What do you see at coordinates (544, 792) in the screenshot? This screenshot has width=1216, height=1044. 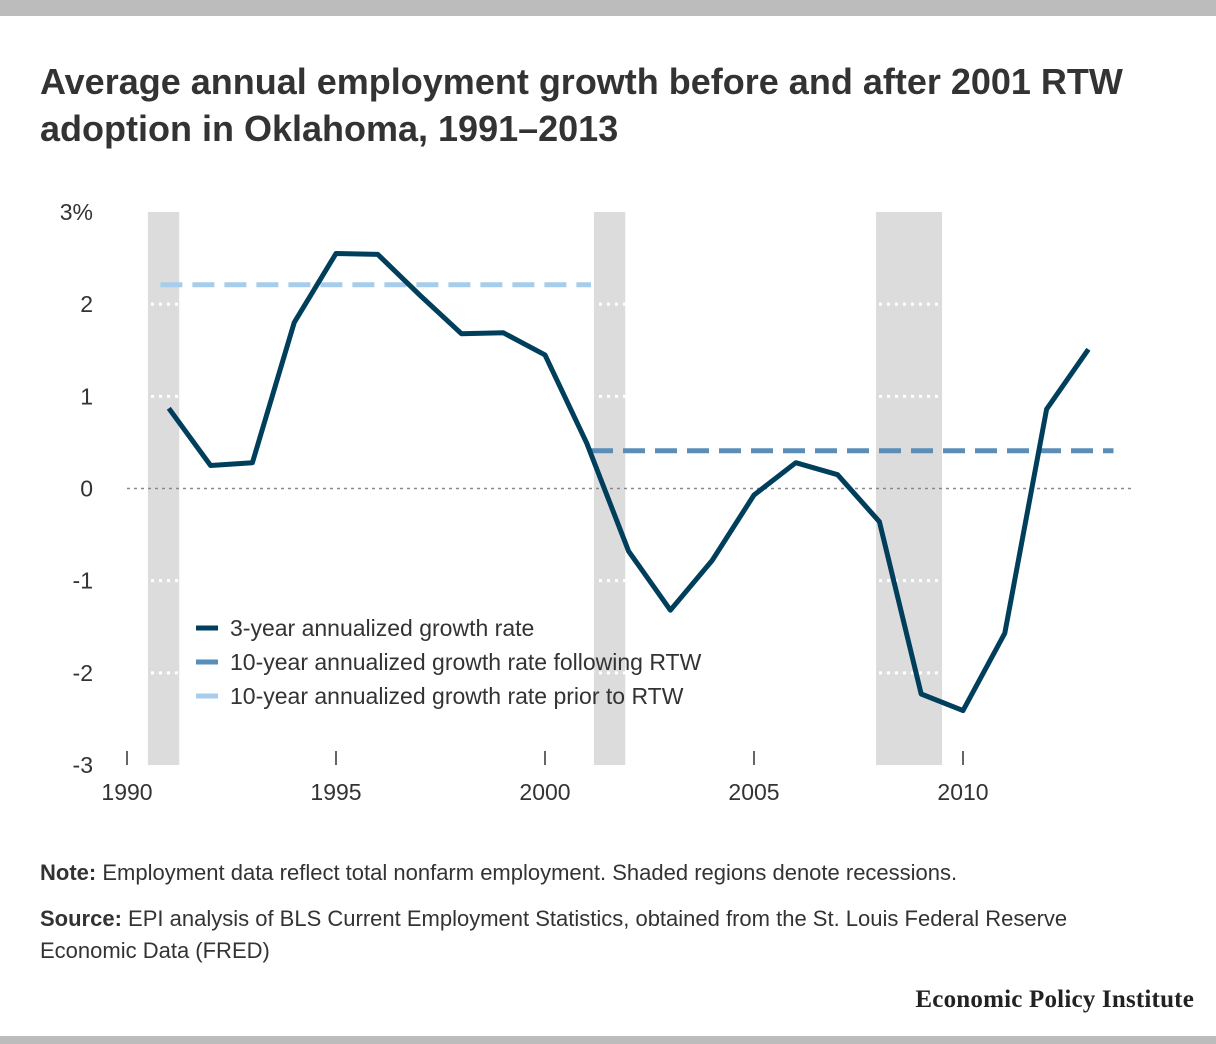 I see `x-tick-label: 2000` at bounding box center [544, 792].